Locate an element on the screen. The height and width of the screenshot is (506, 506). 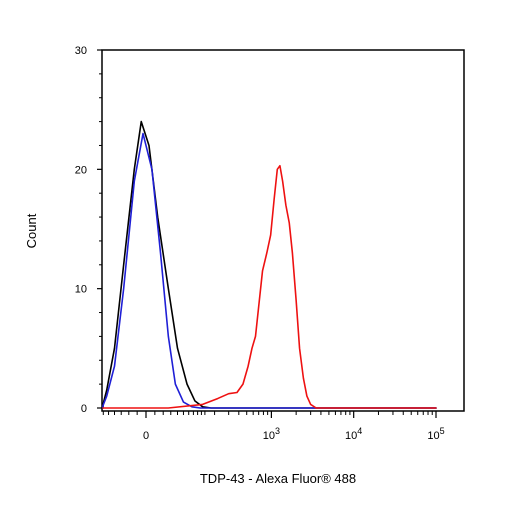
y-tick-label: 10 is located at coordinates (81, 290).